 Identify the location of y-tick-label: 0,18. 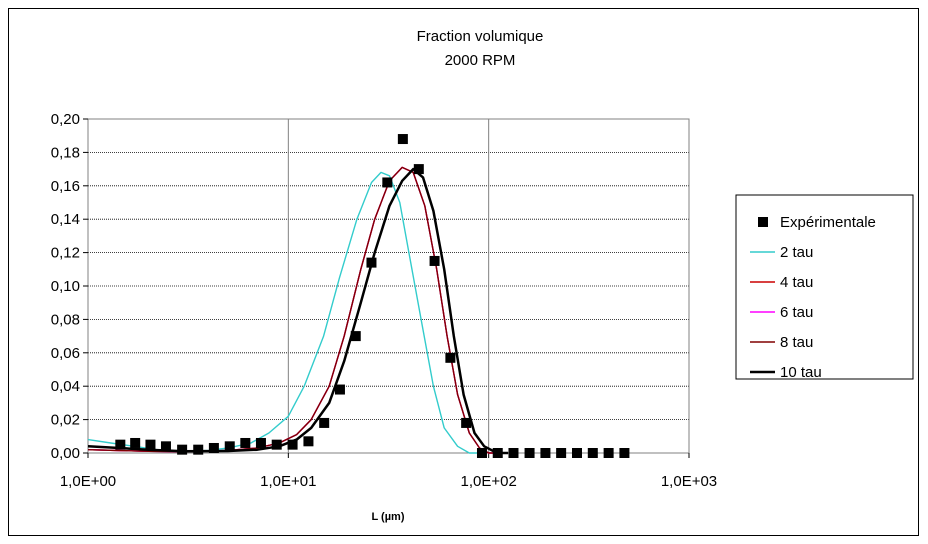
(65, 152).